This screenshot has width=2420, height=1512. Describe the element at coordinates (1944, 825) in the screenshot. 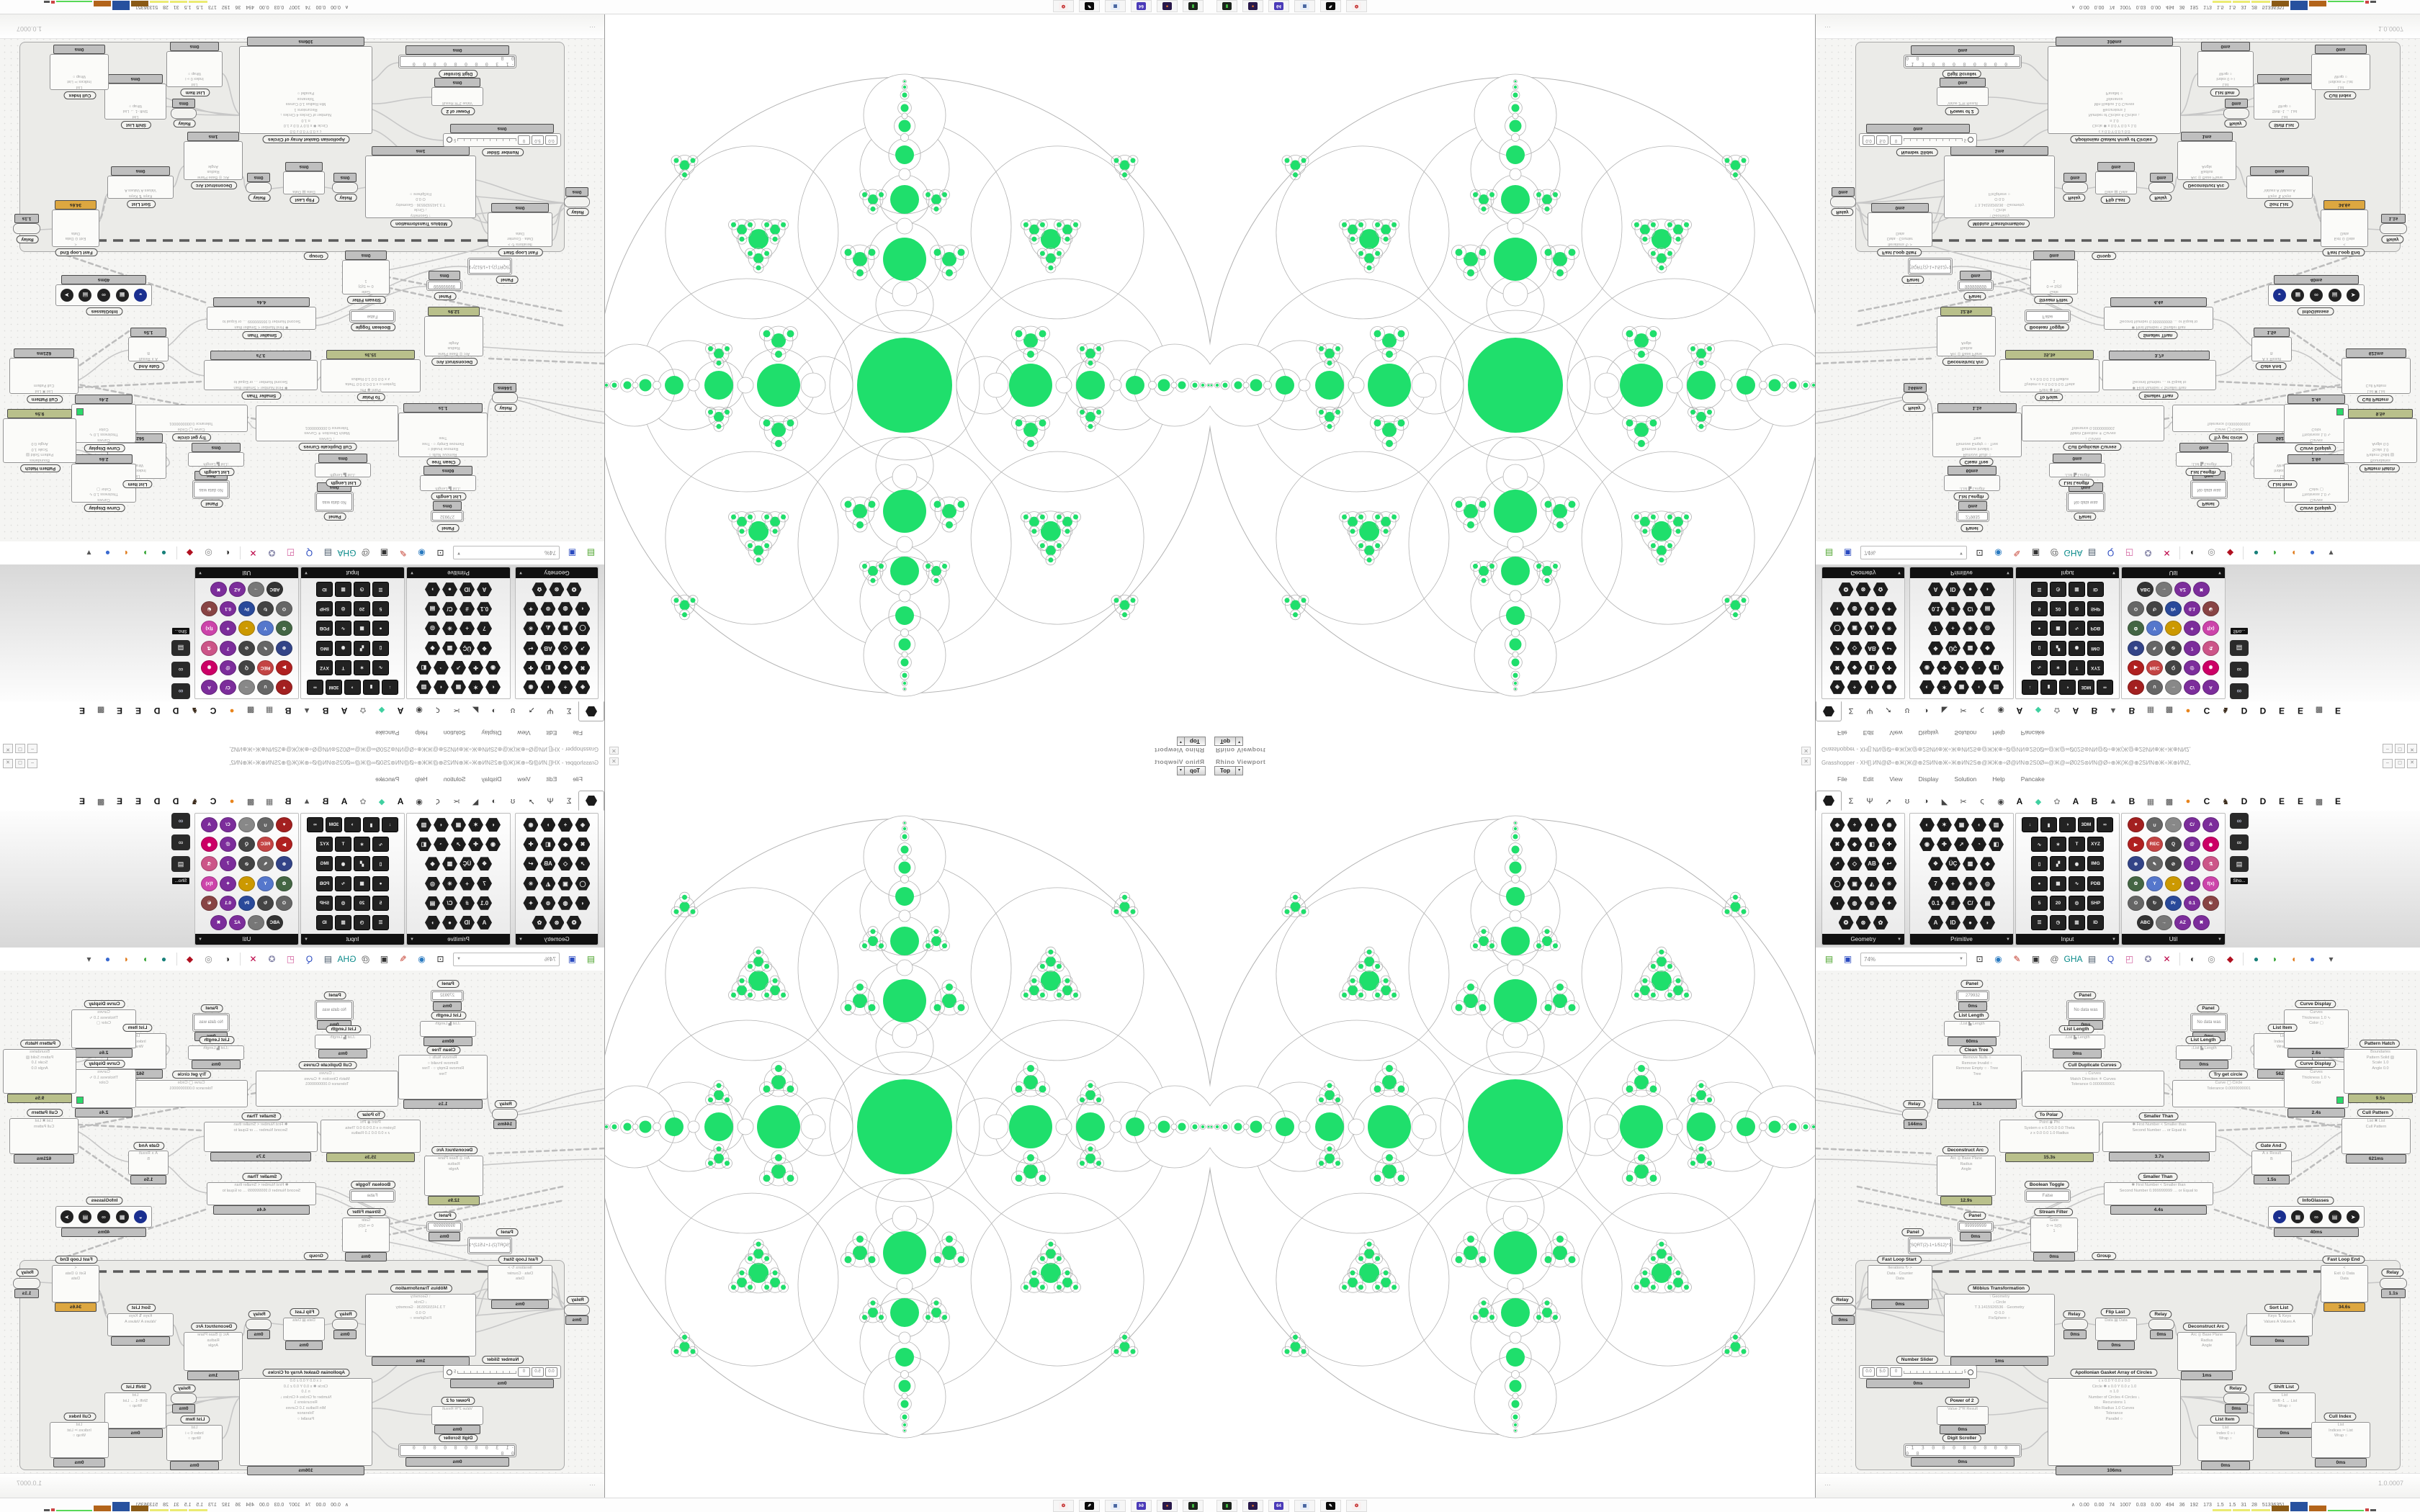

I see `component-icon: ✶` at that location.